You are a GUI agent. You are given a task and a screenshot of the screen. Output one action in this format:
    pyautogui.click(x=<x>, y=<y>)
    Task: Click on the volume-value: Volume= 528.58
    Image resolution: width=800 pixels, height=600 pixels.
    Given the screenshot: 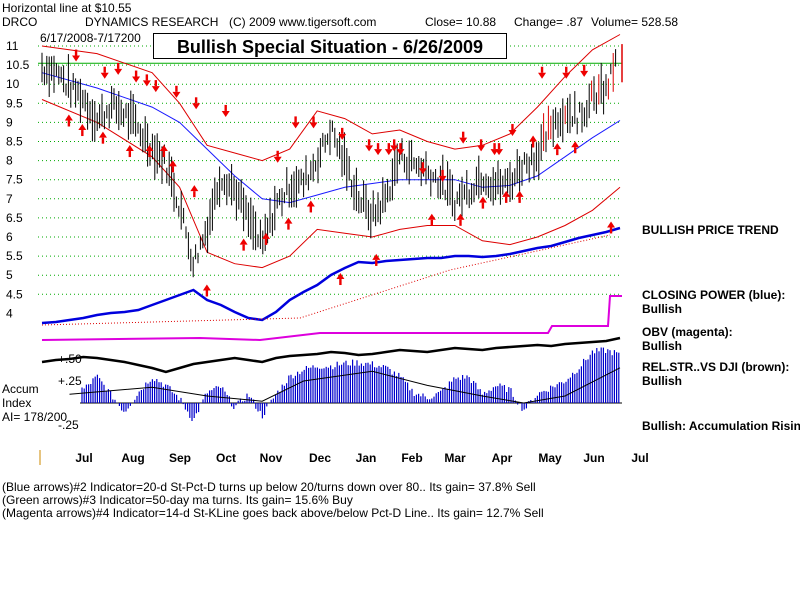 What is the action you would take?
    pyautogui.click(x=635, y=22)
    